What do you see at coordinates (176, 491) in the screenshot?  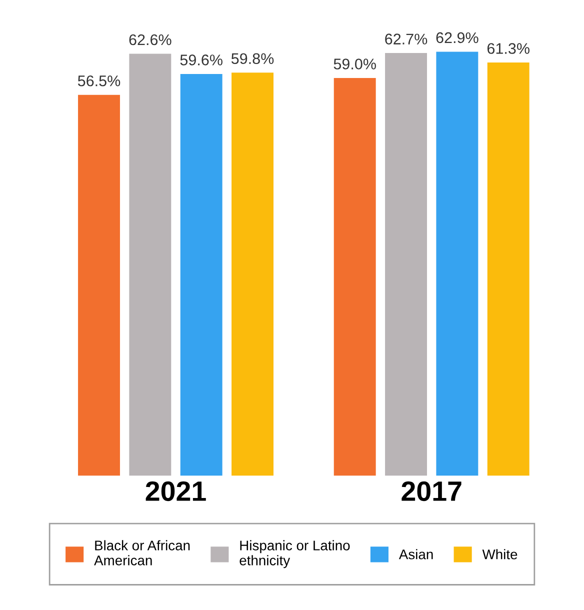 I see `x-tick-label: 2021` at bounding box center [176, 491].